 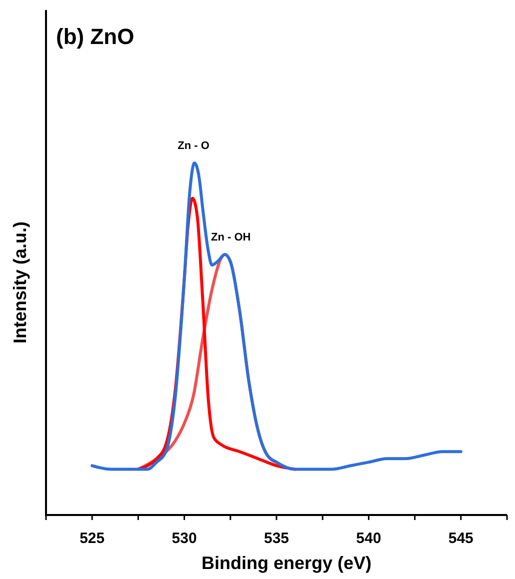 I want to click on x-tick-label: 540, so click(x=369, y=538).